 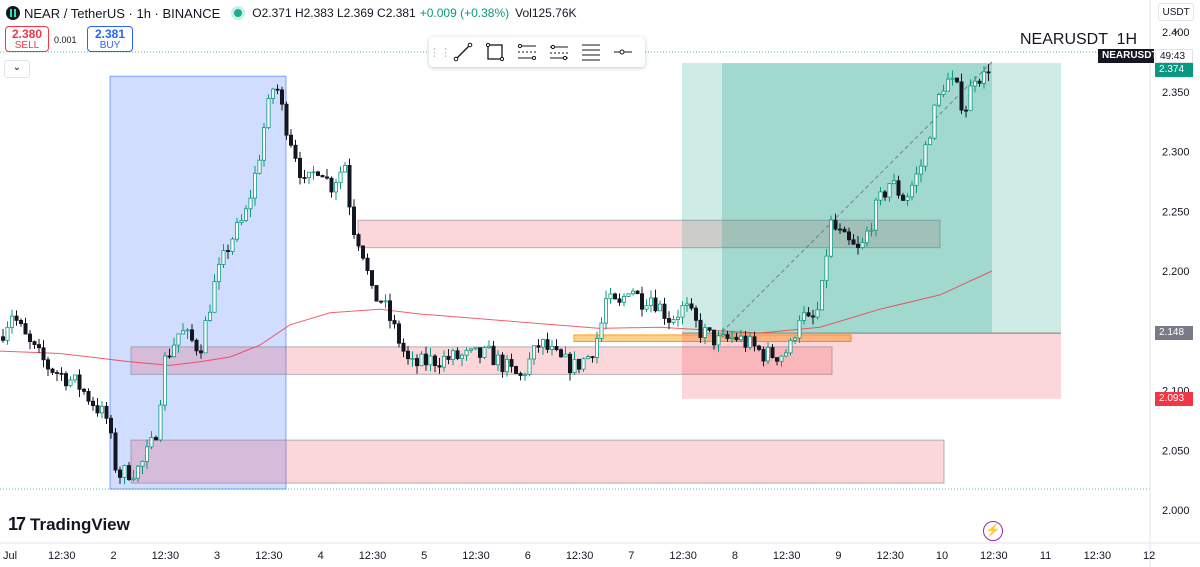 I want to click on price-tick-label: 2.200, so click(x=1176, y=272).